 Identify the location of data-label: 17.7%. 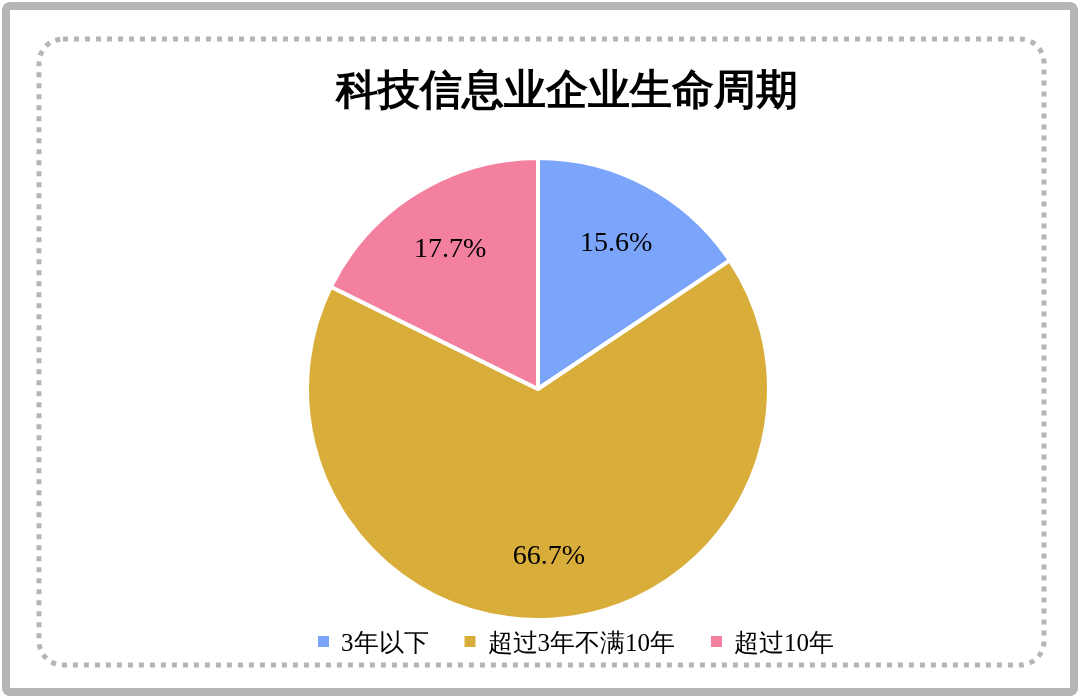
(450, 247).